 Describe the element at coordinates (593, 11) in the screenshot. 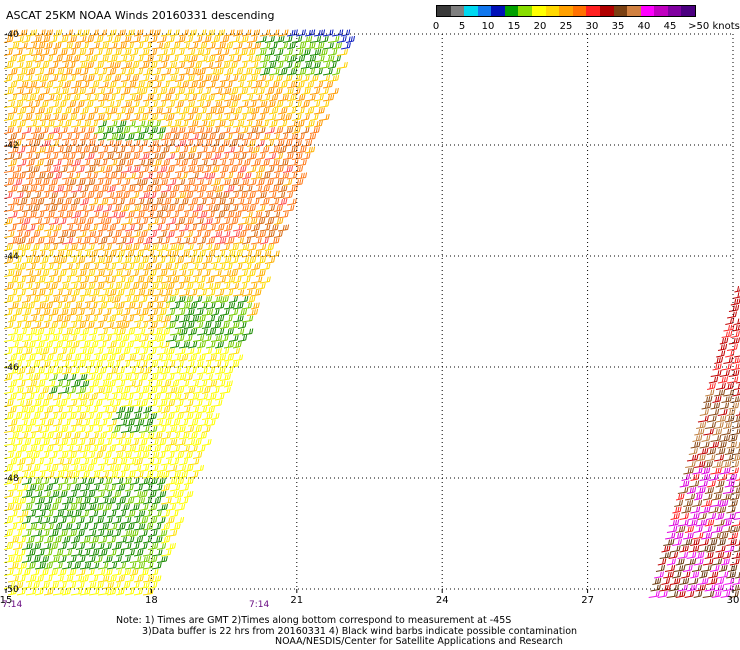

I see `legend-swatch` at that location.